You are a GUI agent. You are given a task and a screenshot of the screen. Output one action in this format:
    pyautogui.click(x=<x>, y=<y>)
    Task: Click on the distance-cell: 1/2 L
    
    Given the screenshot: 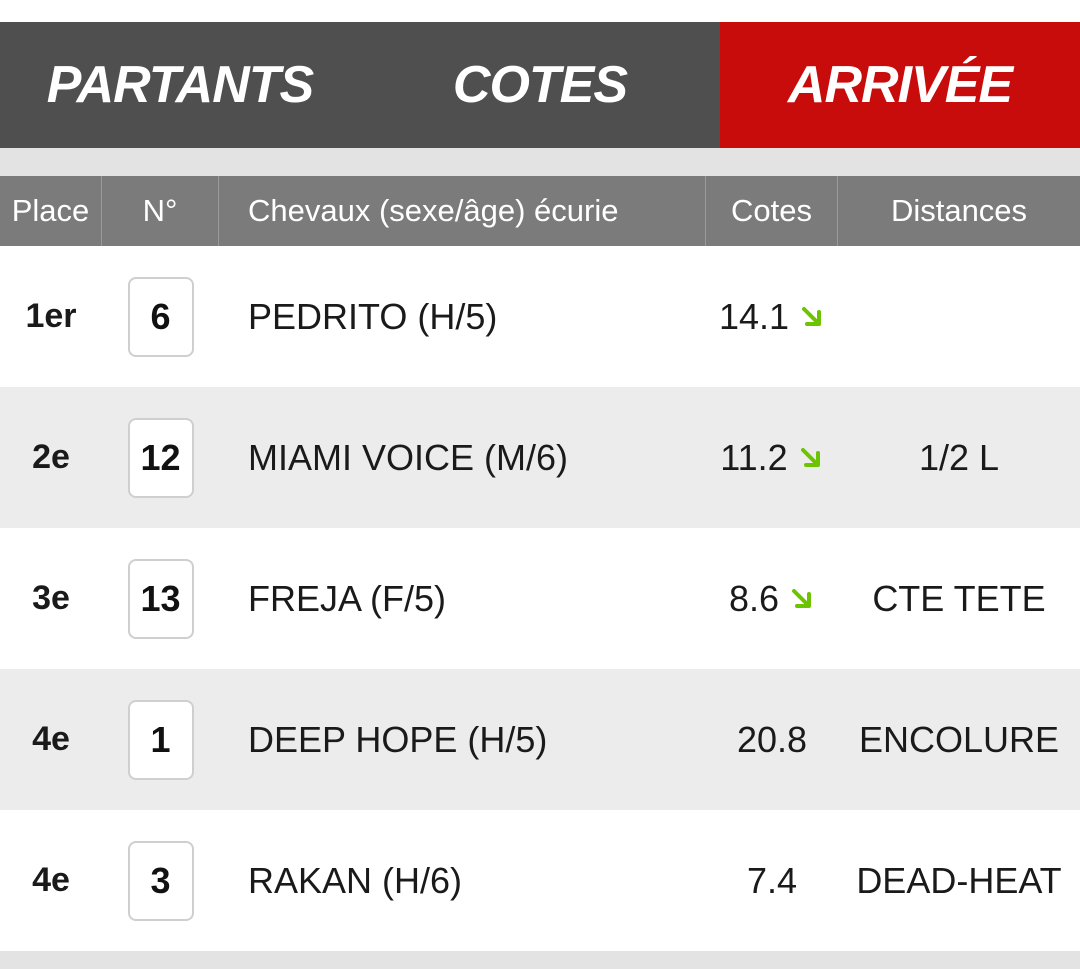 What is the action you would take?
    pyautogui.click(x=959, y=457)
    